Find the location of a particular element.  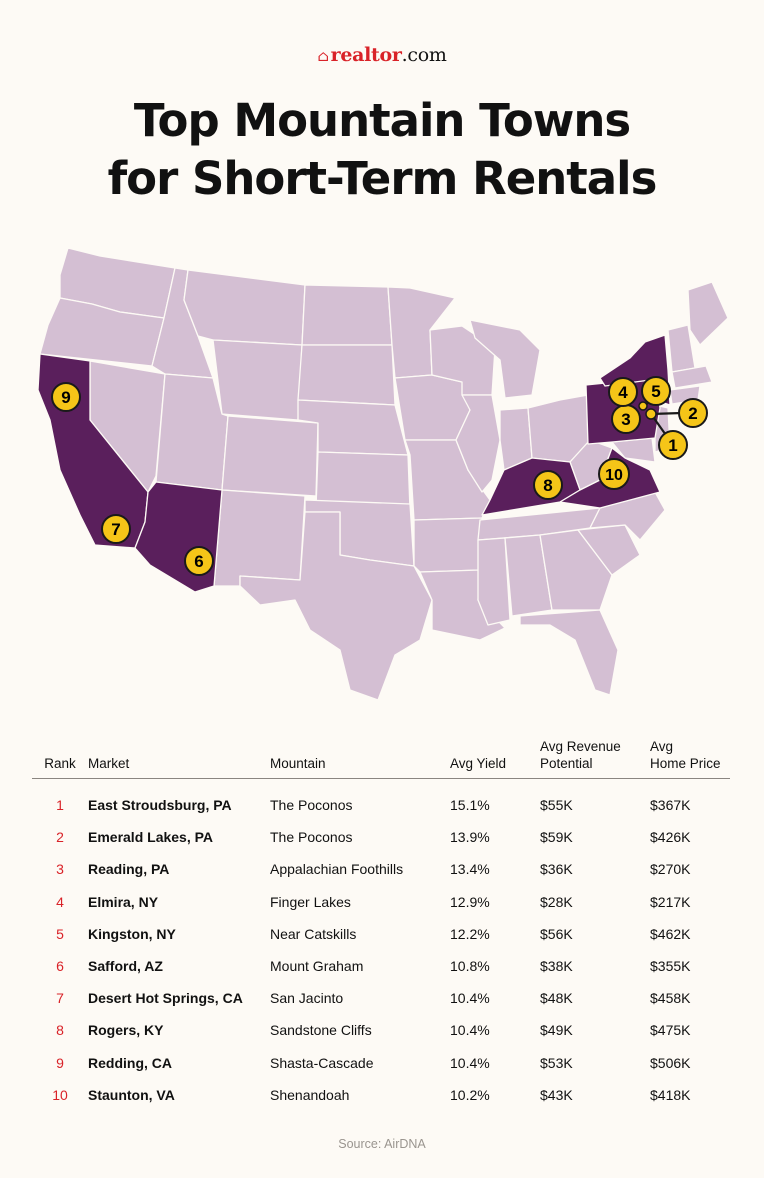

cell-rank: 10 is located at coordinates (60, 1094).